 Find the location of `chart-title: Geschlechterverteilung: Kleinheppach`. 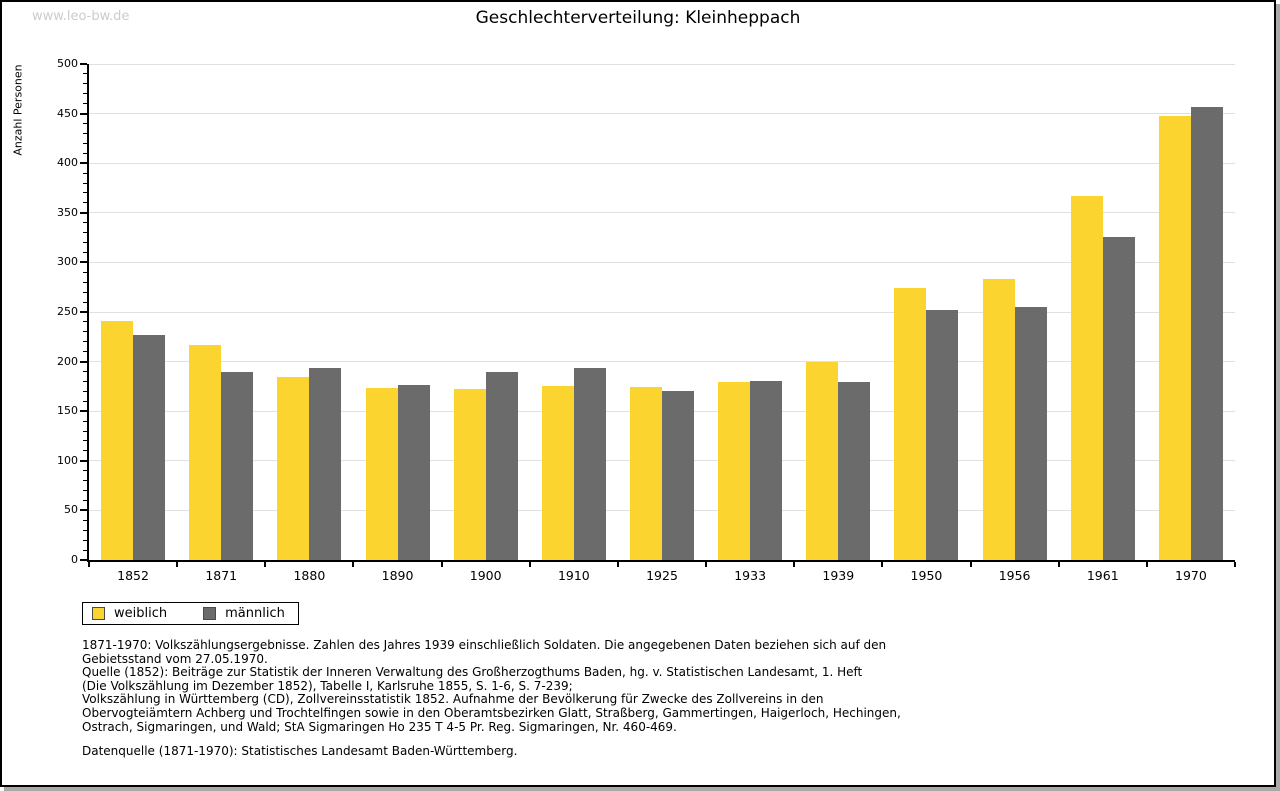

chart-title: Geschlechterverteilung: Kleinheppach is located at coordinates (638, 18).